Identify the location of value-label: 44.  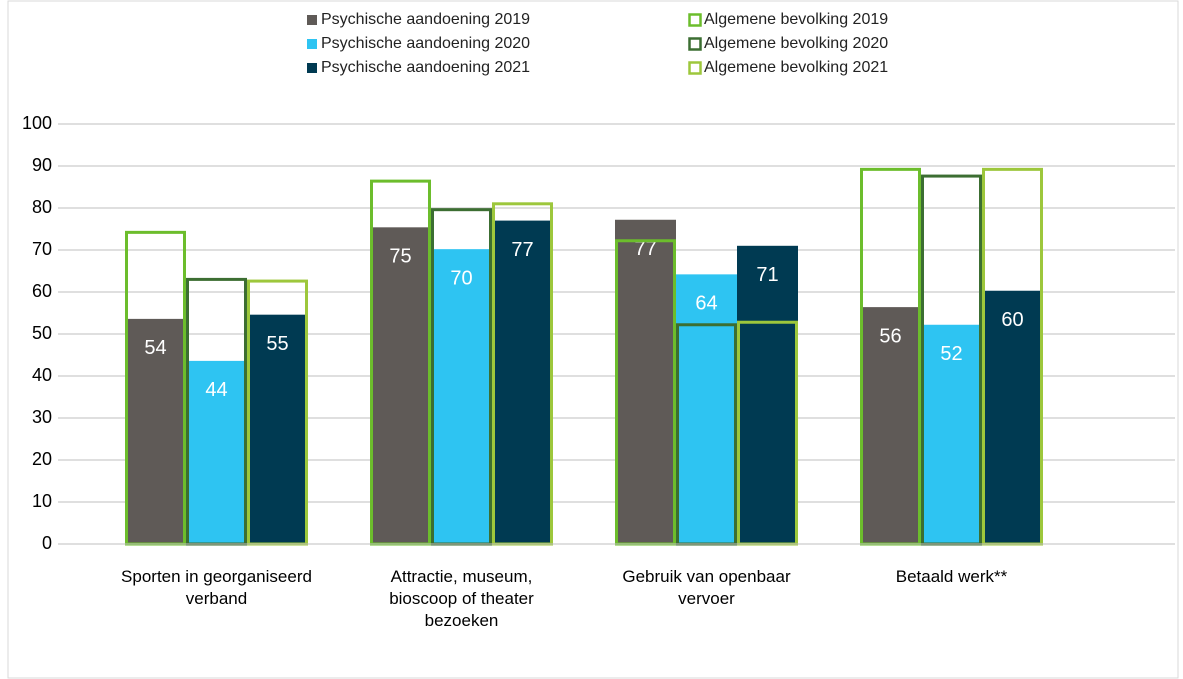
(216, 390).